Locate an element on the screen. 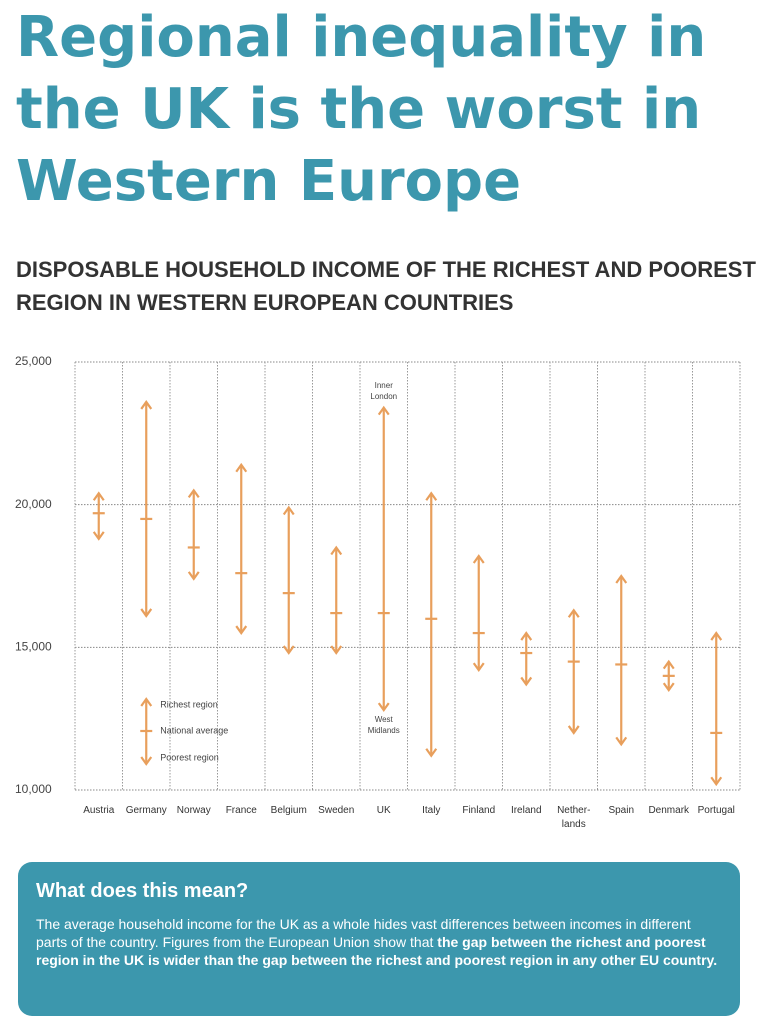 This screenshot has width=768, height=1024. x-tick-label: Spain is located at coordinates (621, 810).